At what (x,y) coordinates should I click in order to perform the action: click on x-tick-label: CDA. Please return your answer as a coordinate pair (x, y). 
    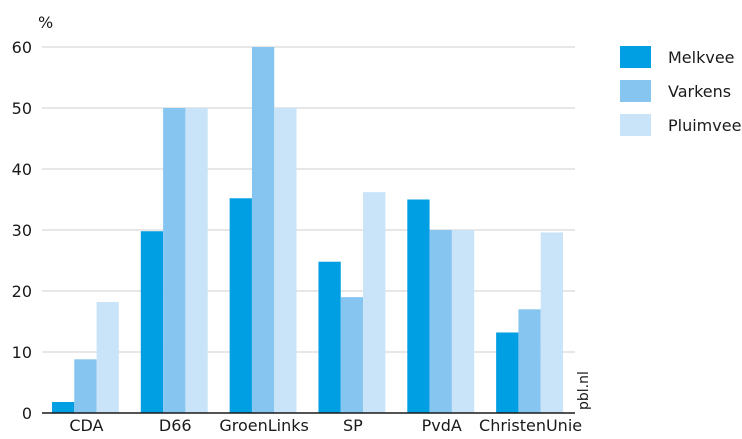
    Looking at the image, I should click on (86, 425).